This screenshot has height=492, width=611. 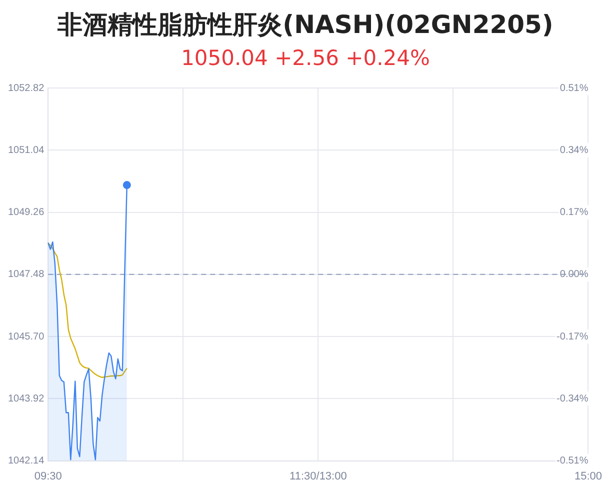 I want to click on chart-subtitle: 1050.04 +2.56 +0.24%, so click(x=305, y=58).